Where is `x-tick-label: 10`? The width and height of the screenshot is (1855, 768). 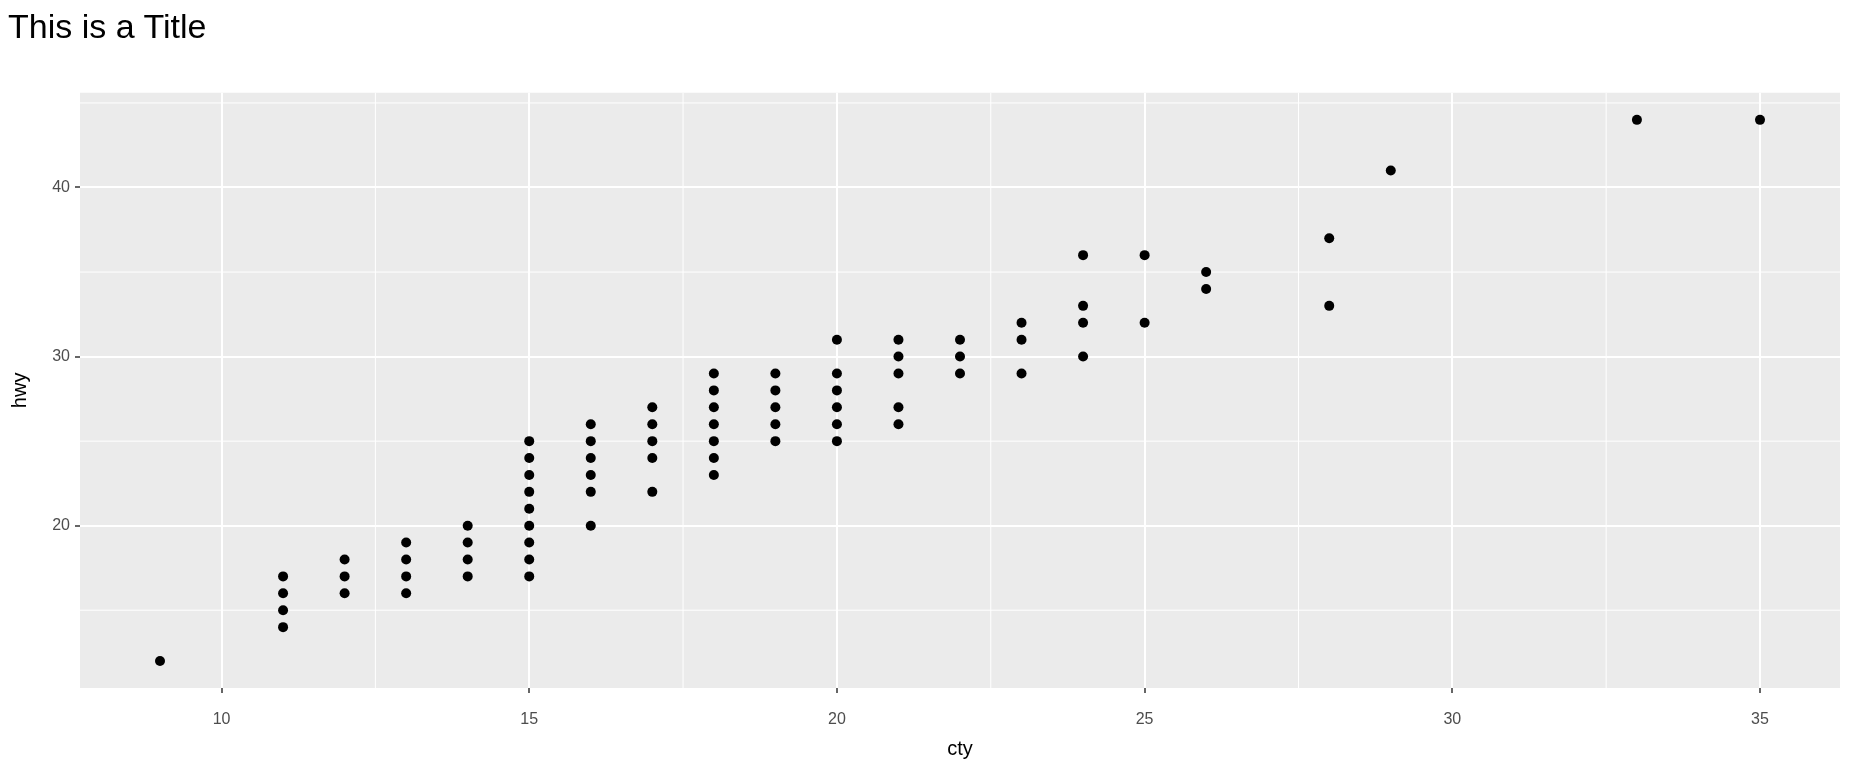
x-tick-label: 10 is located at coordinates (221, 719).